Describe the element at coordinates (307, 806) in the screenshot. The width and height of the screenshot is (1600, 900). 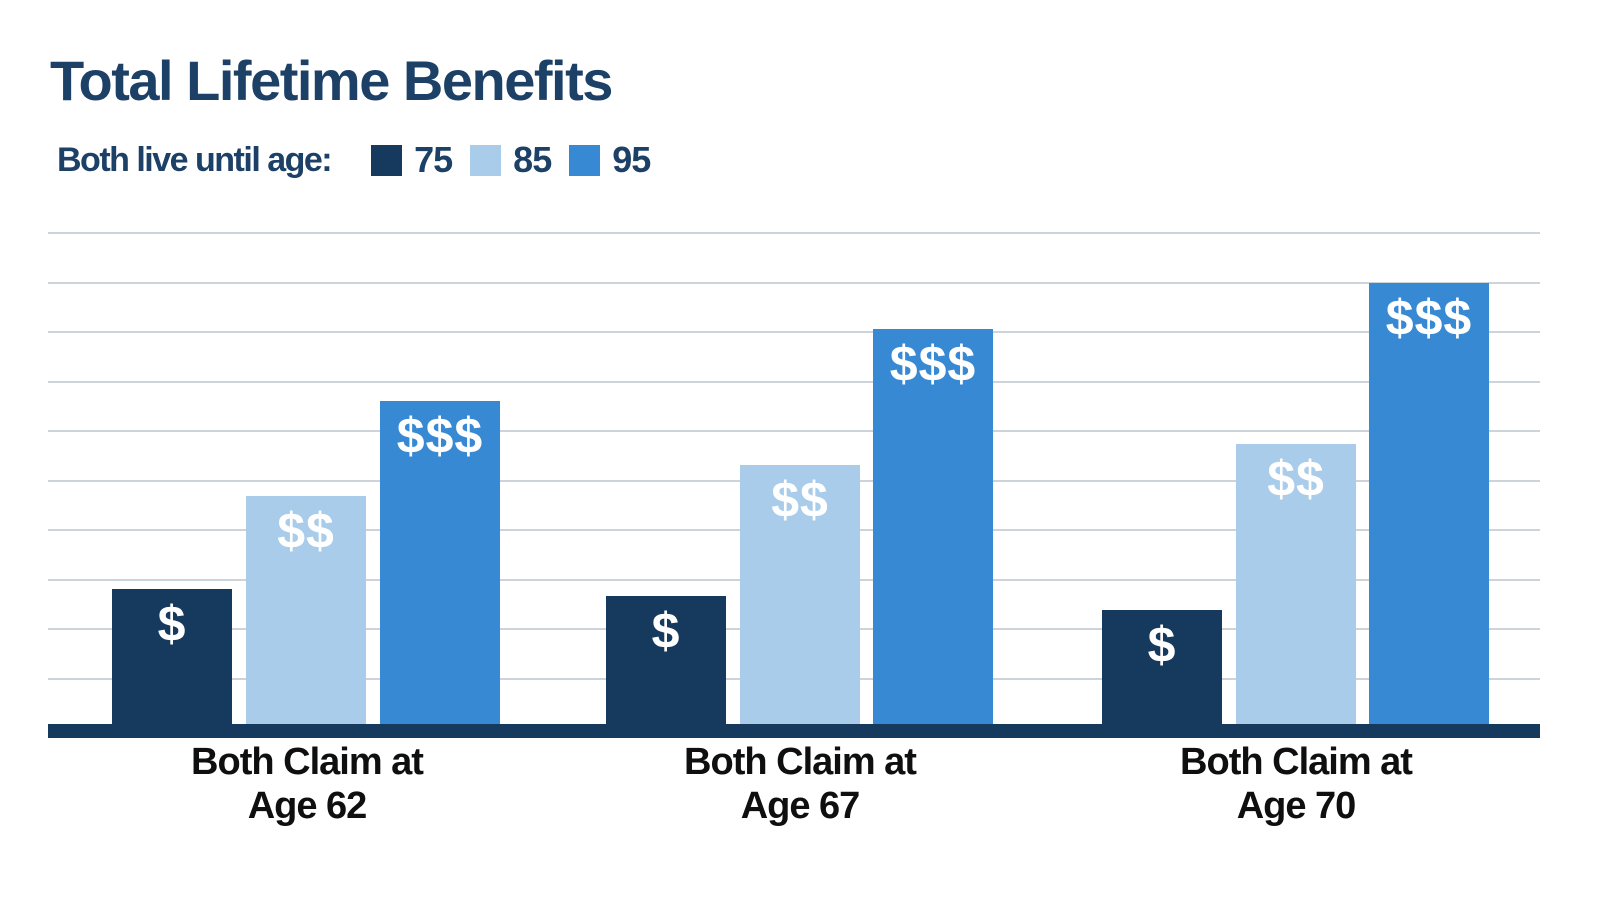
I see `category-label-line2: Age 62` at that location.